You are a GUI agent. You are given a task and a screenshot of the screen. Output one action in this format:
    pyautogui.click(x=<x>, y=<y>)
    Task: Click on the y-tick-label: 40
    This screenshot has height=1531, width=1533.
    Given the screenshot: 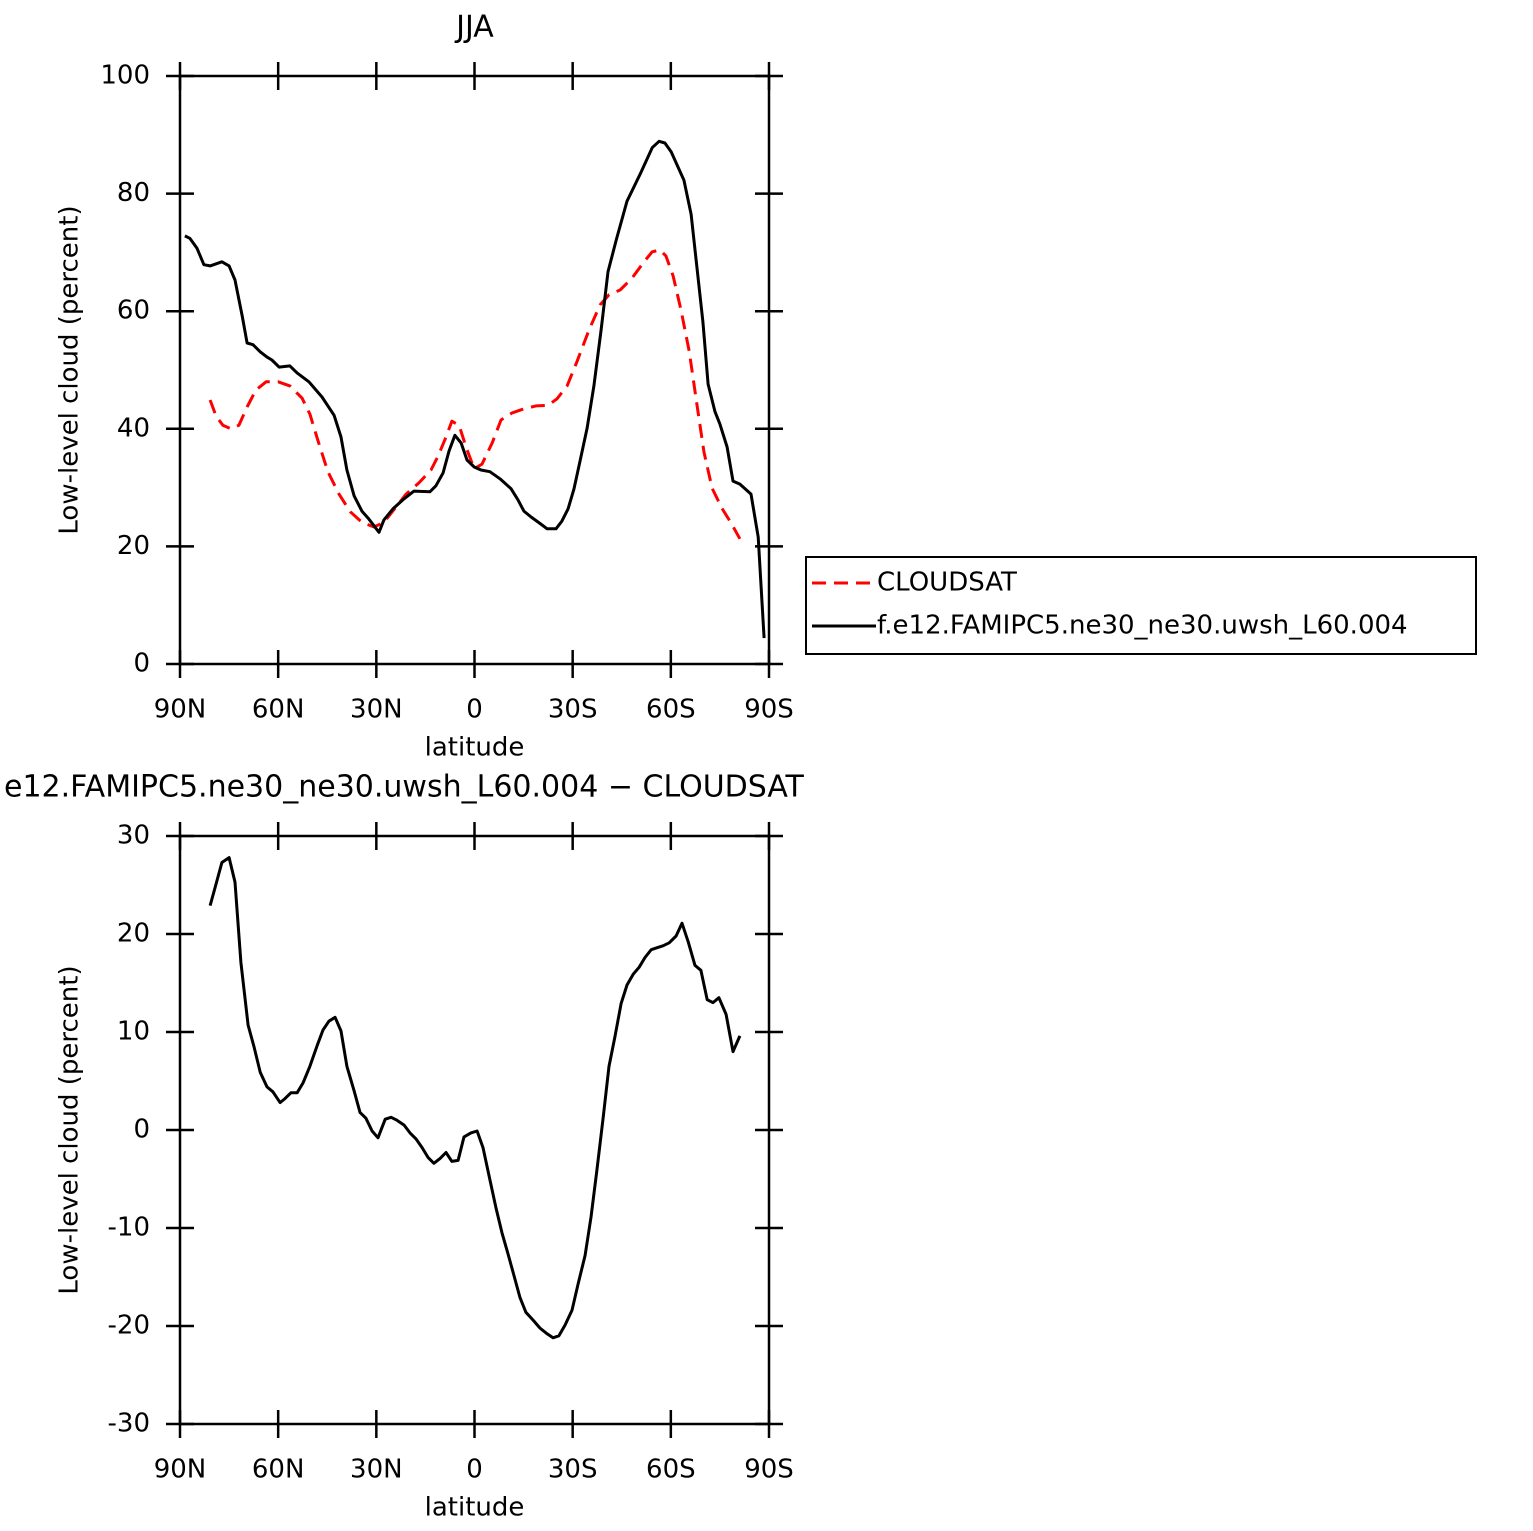 What is the action you would take?
    pyautogui.click(x=133, y=428)
    